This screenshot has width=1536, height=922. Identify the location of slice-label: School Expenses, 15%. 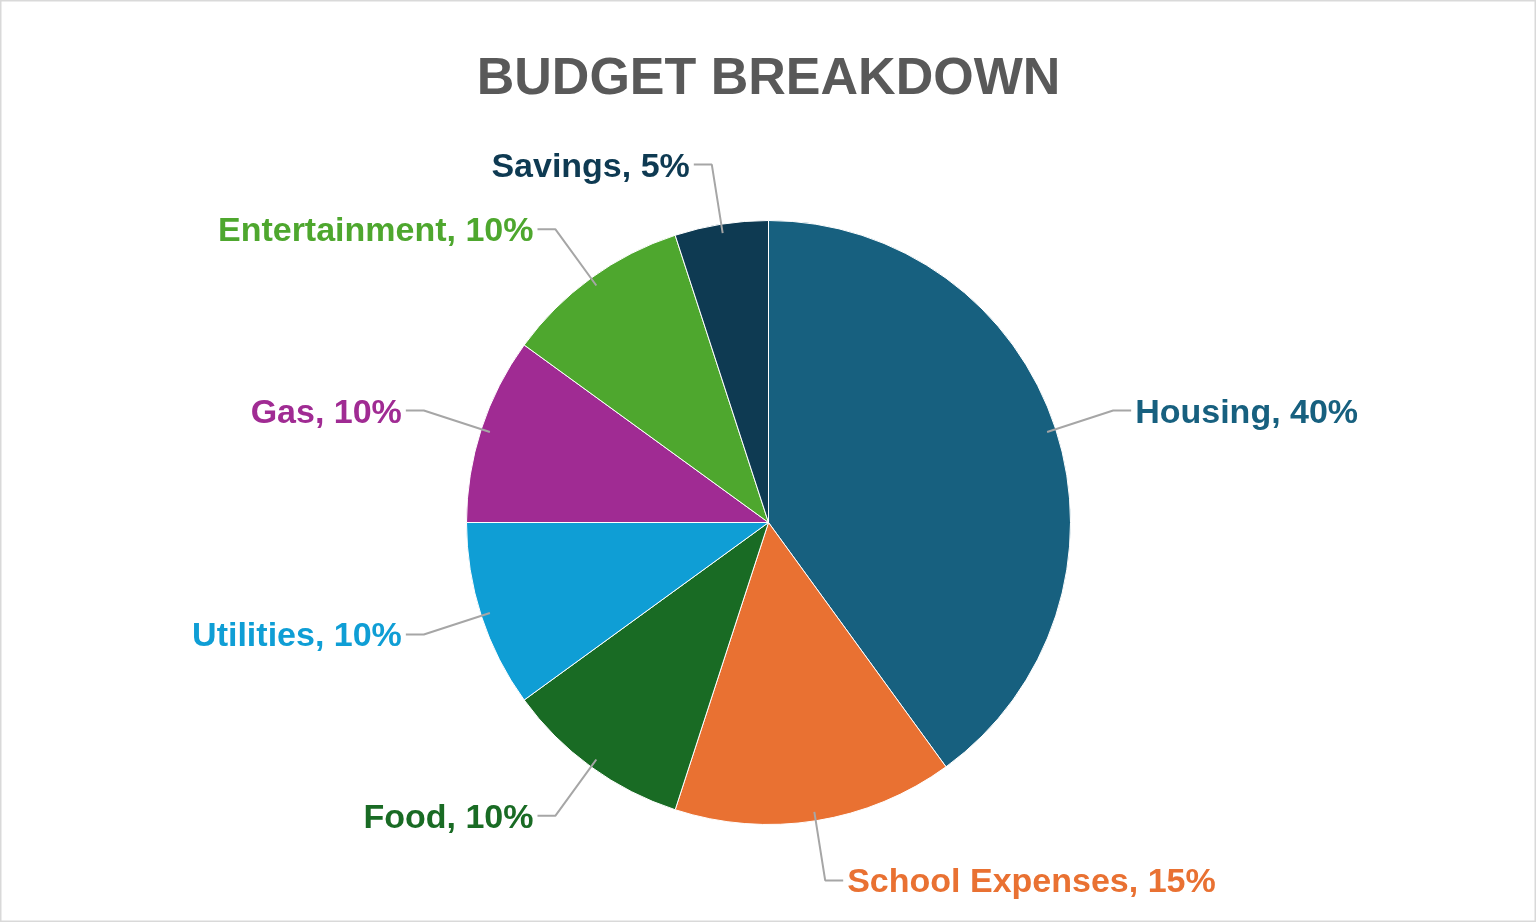
(1031, 880).